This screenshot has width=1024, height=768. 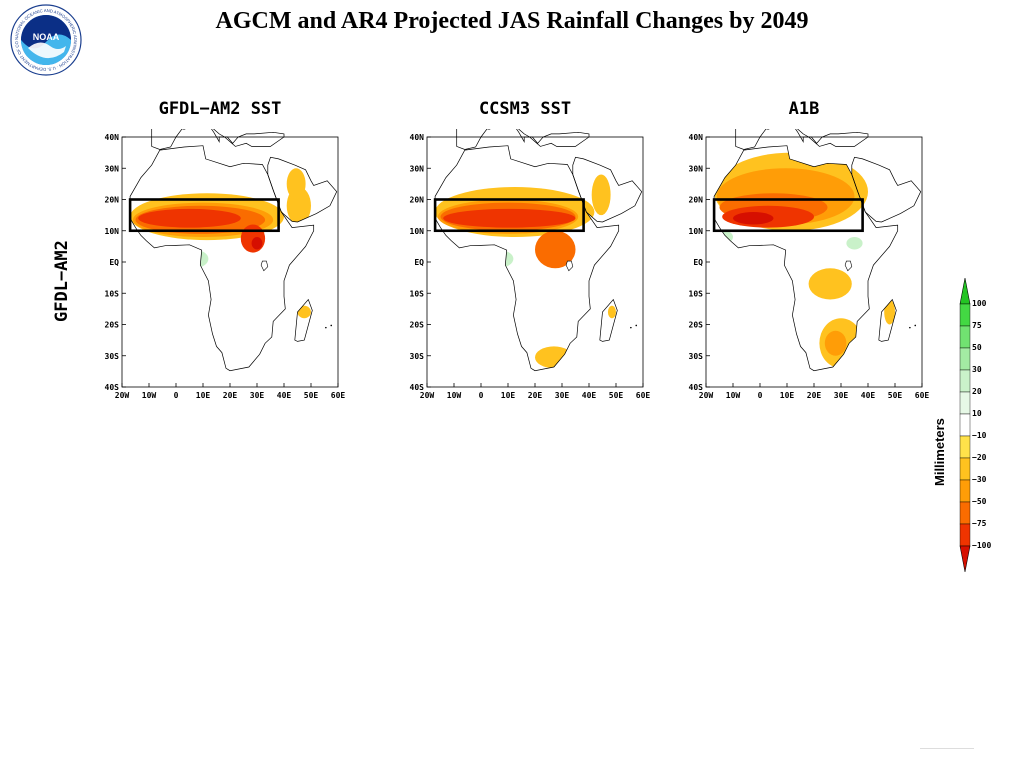 What do you see at coordinates (220, 243) in the screenshot?
I see `anomaly-shading` at bounding box center [220, 243].